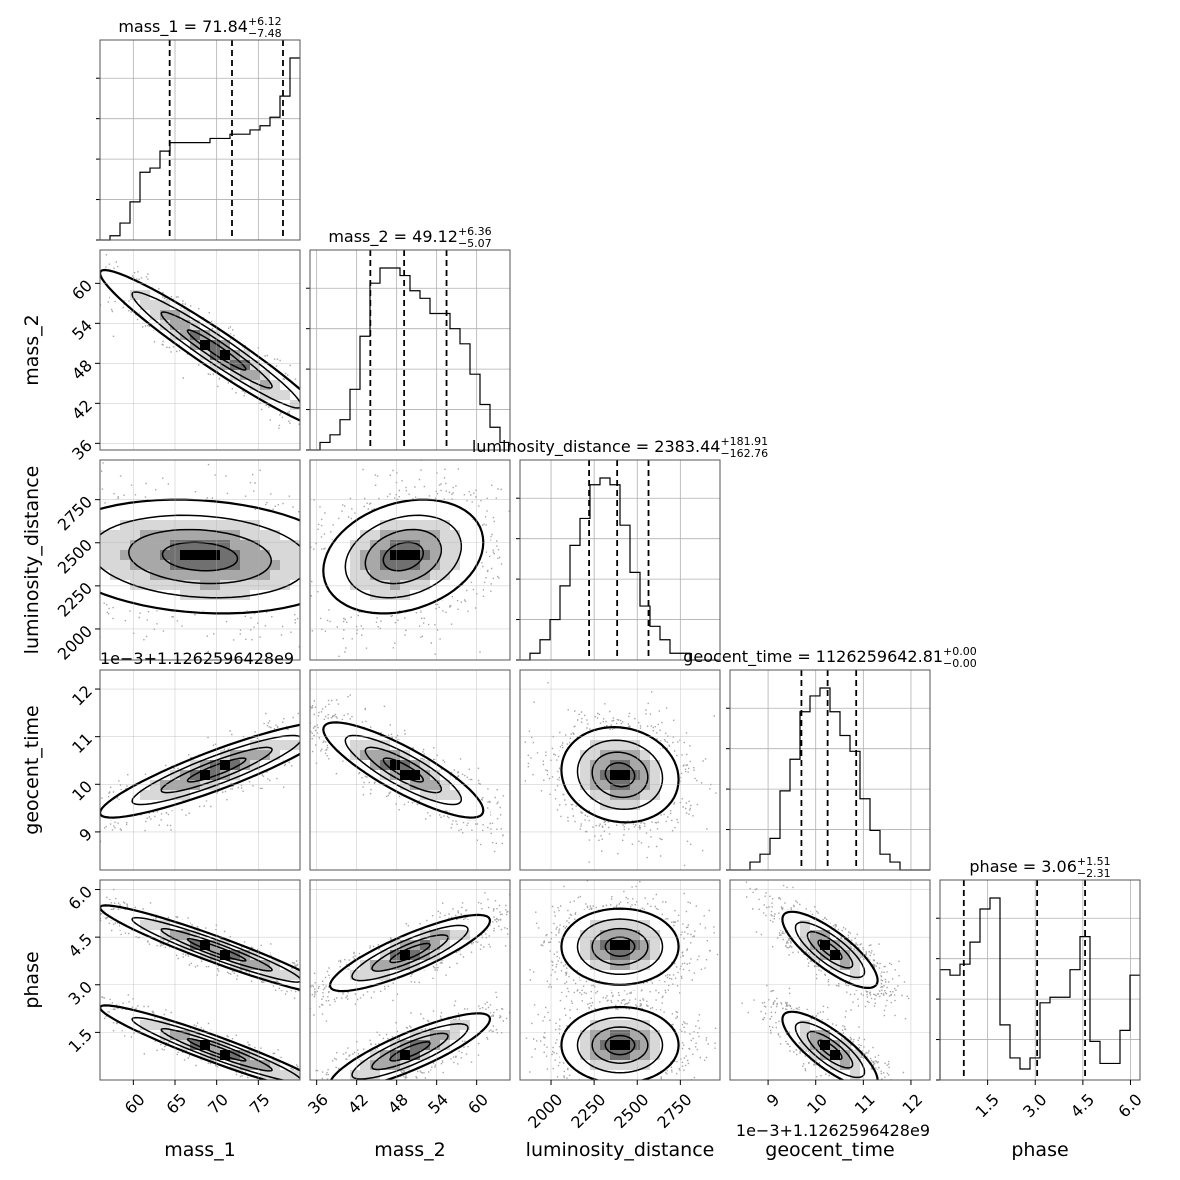 The height and width of the screenshot is (1180, 1180). I want to click on x-axis-label-mass_2: mass_2, so click(410, 1150).